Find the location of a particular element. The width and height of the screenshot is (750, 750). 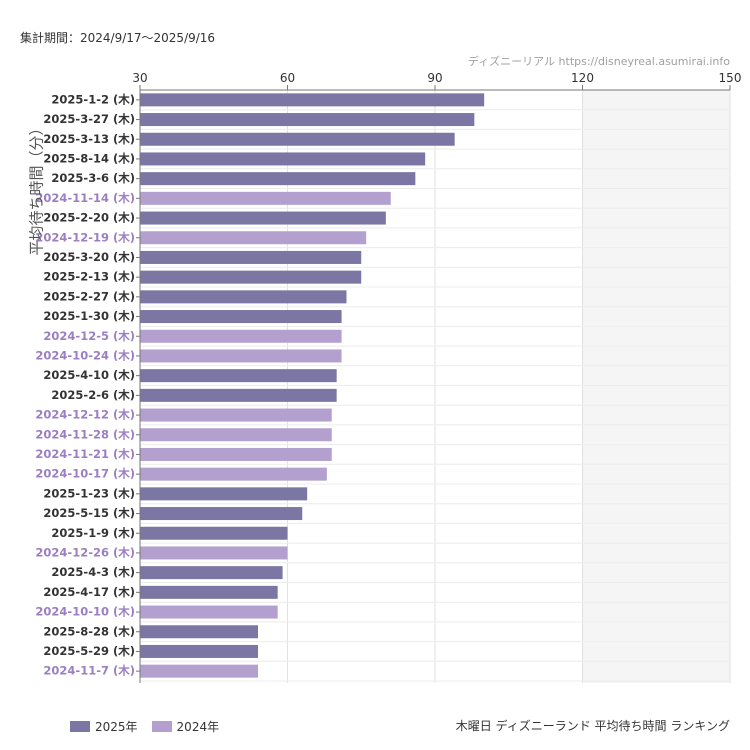

period-text: 集計期間：2024/9/17〜2025/9/16 is located at coordinates (118, 38).